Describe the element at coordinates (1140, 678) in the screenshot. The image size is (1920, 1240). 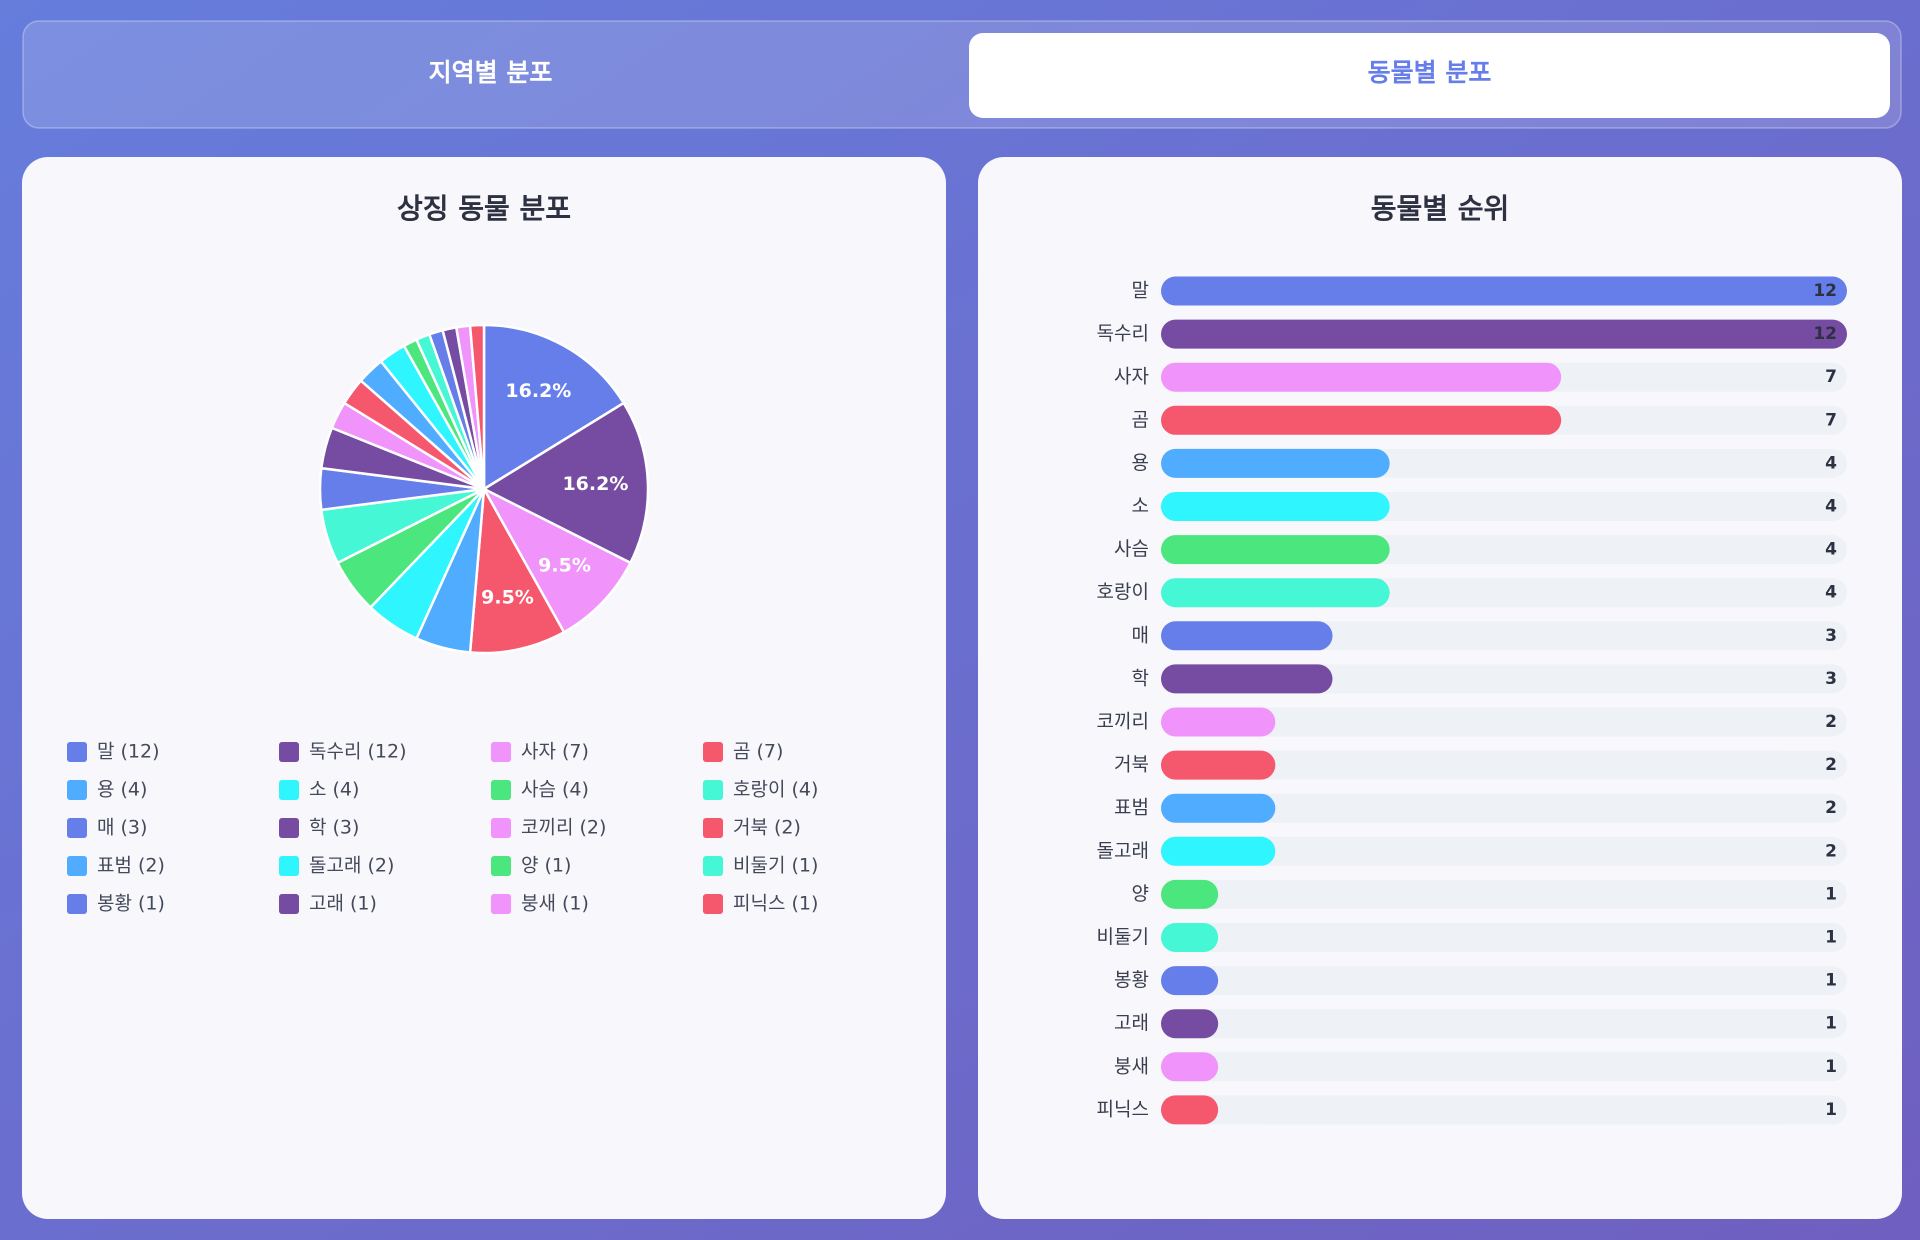
I see `bar-category: 학` at that location.